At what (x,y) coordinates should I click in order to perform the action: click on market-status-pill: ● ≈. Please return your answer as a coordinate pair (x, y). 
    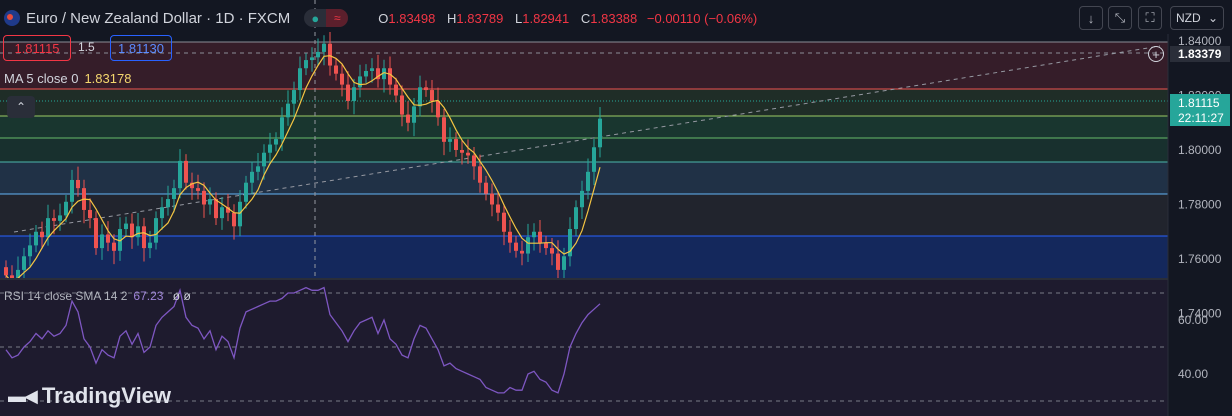
    Looking at the image, I should click on (326, 18).